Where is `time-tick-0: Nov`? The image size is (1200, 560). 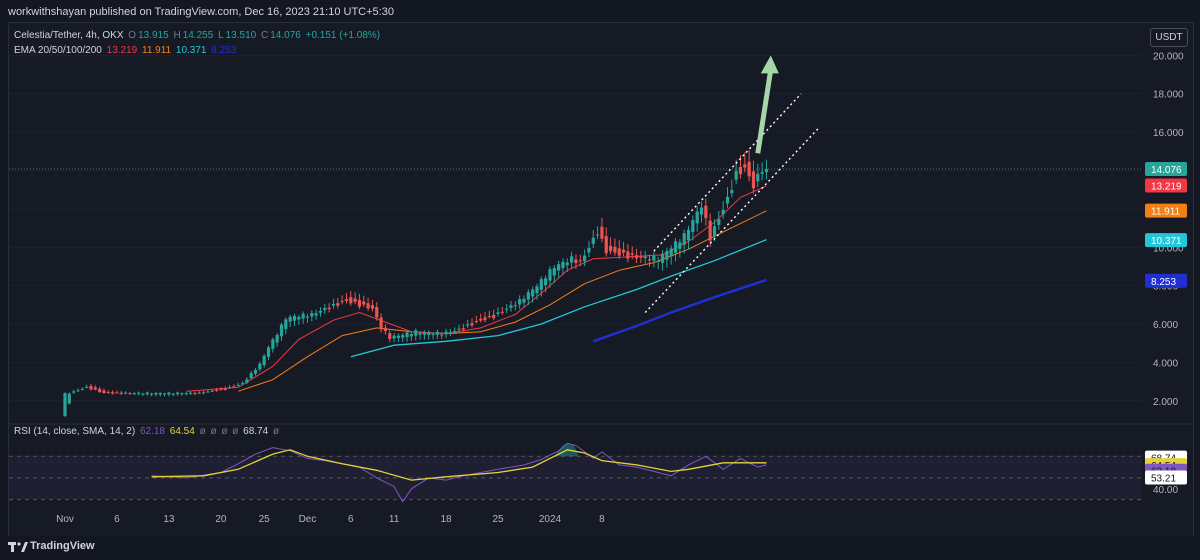
time-tick-0: Nov is located at coordinates (65, 519).